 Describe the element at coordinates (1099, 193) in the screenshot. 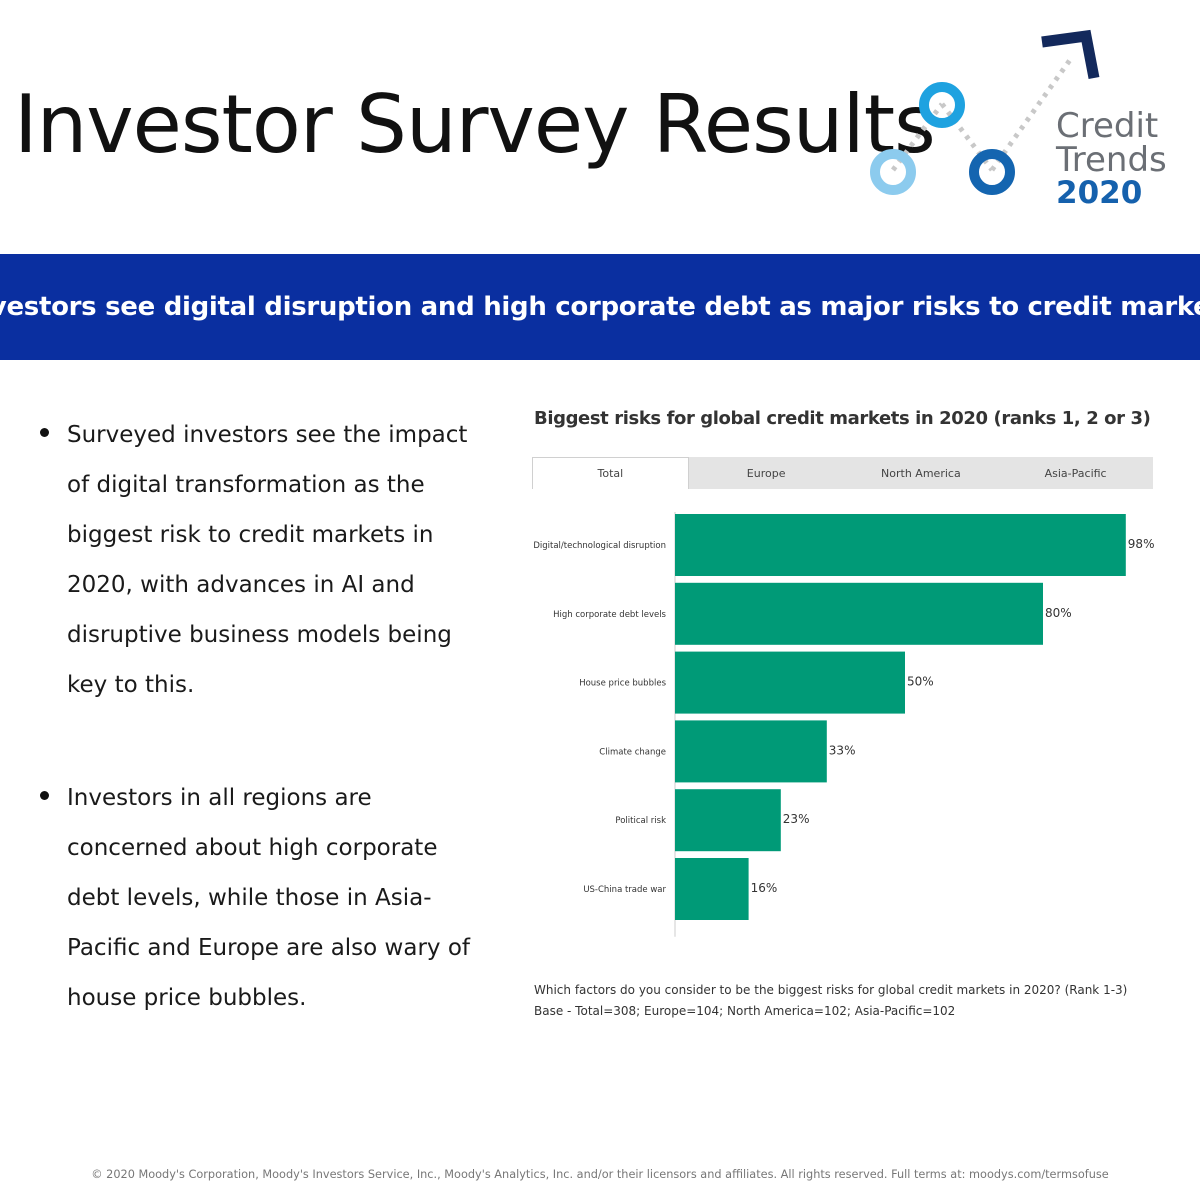

I see `logo-year-text: 2020` at that location.